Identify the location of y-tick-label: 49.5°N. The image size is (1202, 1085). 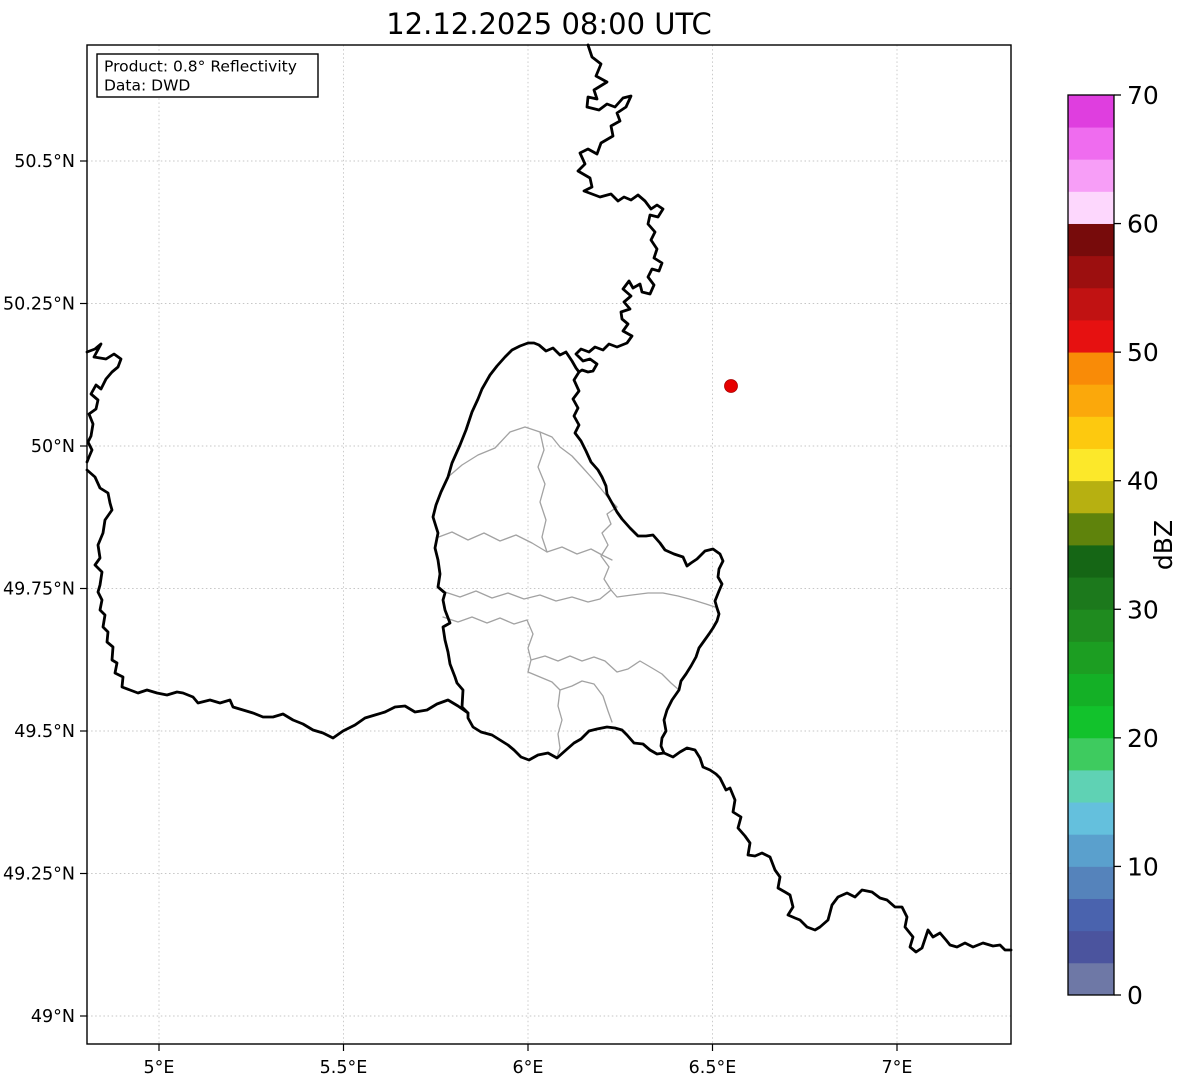
(44, 732).